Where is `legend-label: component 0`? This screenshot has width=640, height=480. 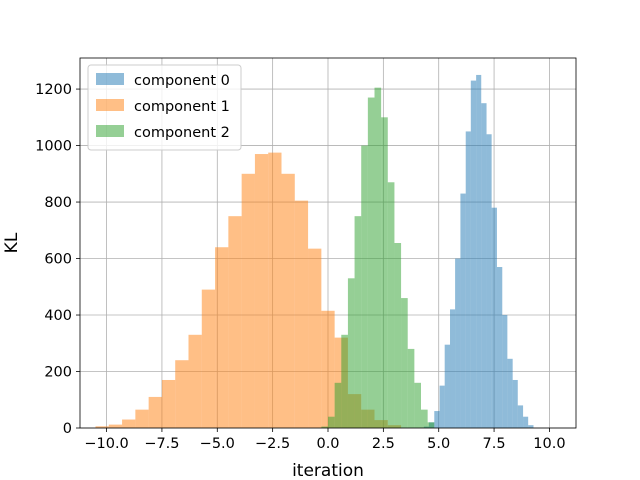 legend-label: component 0 is located at coordinates (182, 81).